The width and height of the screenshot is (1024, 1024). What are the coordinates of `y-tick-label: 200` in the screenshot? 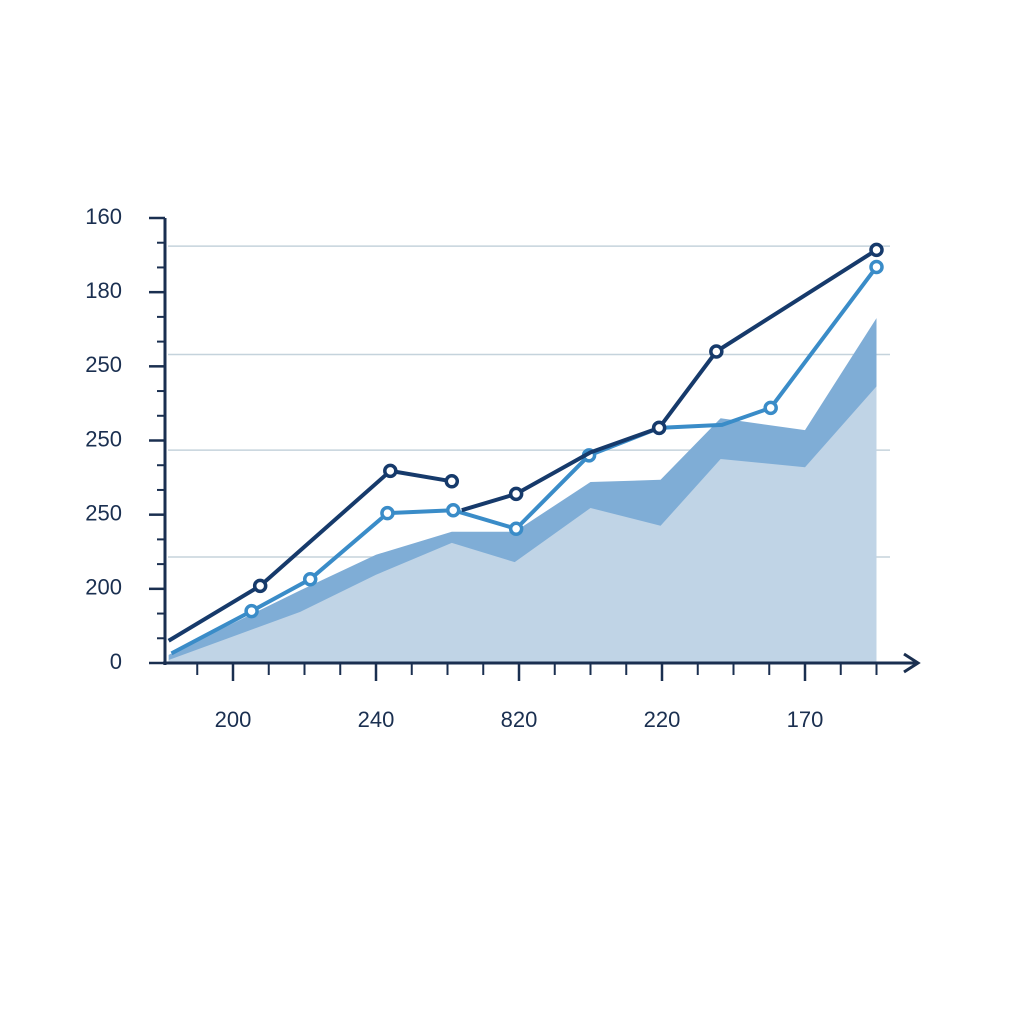 It's located at (103, 587).